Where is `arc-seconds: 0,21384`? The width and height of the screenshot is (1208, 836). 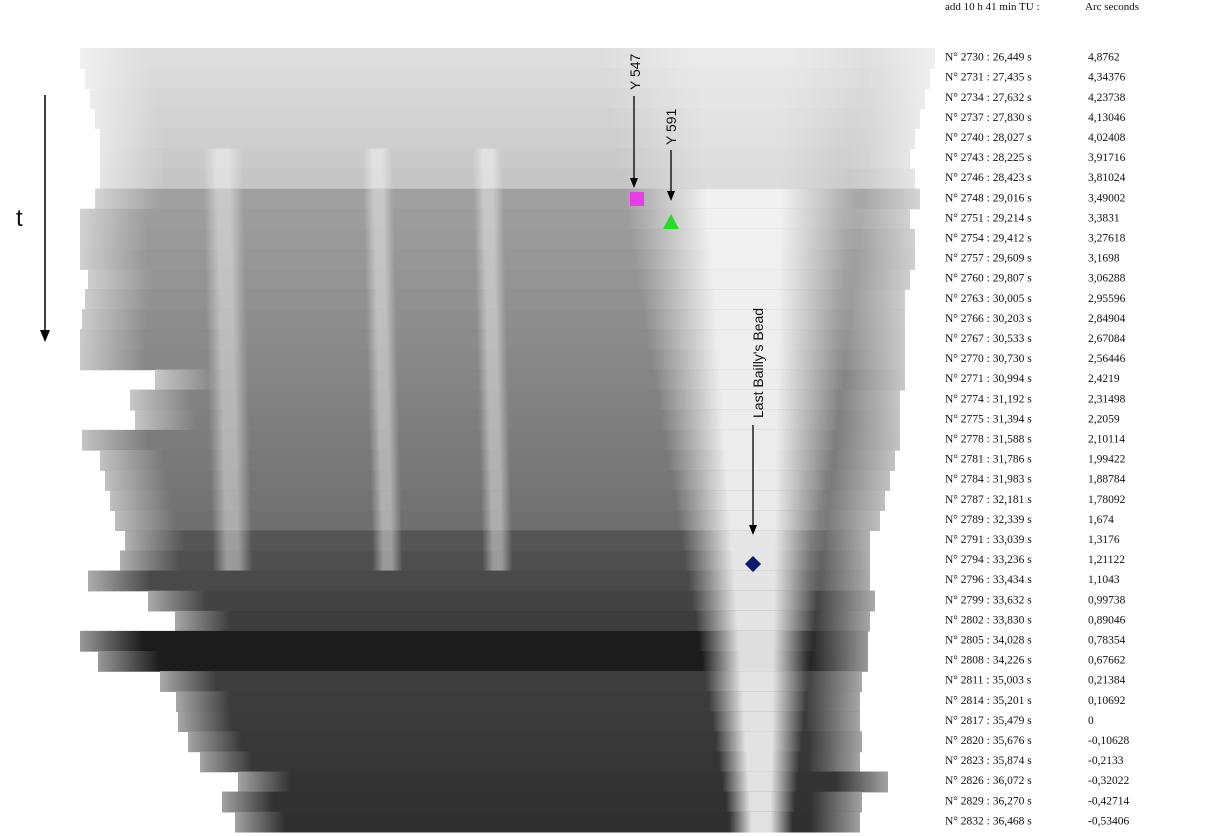 arc-seconds: 0,21384 is located at coordinates (1107, 681).